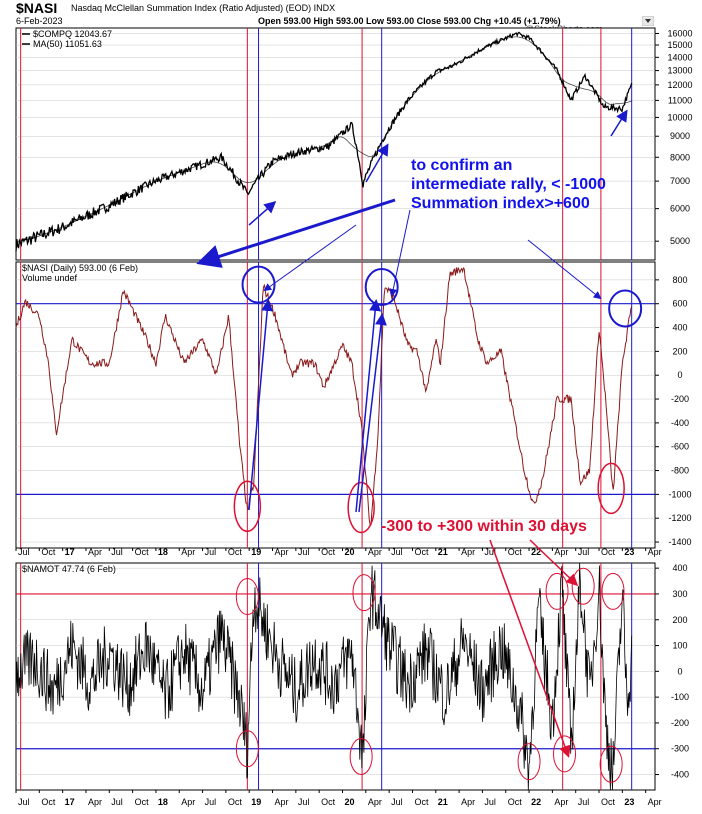 Image resolution: width=702 pixels, height=814 pixels. I want to click on y-tick-label: 14000, so click(679, 57).